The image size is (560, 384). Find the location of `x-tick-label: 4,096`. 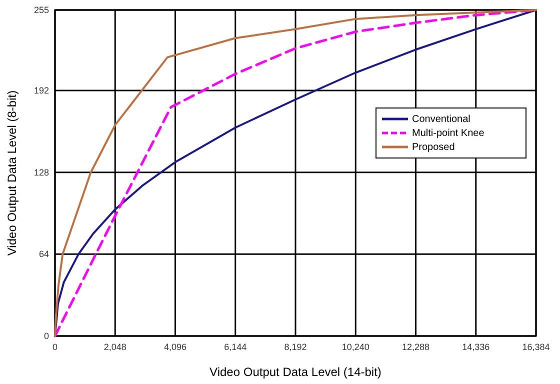

x-tick-label: 4,096 is located at coordinates (175, 347).